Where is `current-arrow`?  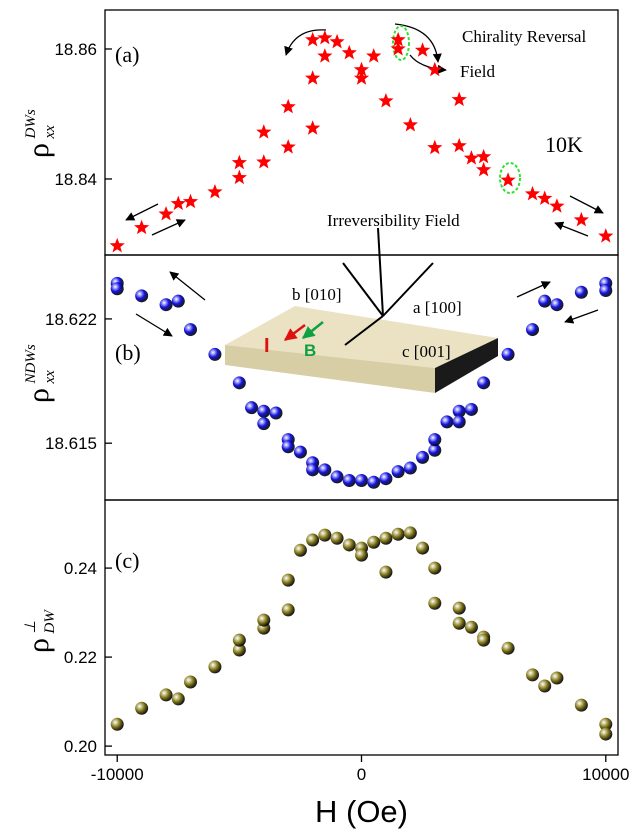 current-arrow is located at coordinates (295, 332).